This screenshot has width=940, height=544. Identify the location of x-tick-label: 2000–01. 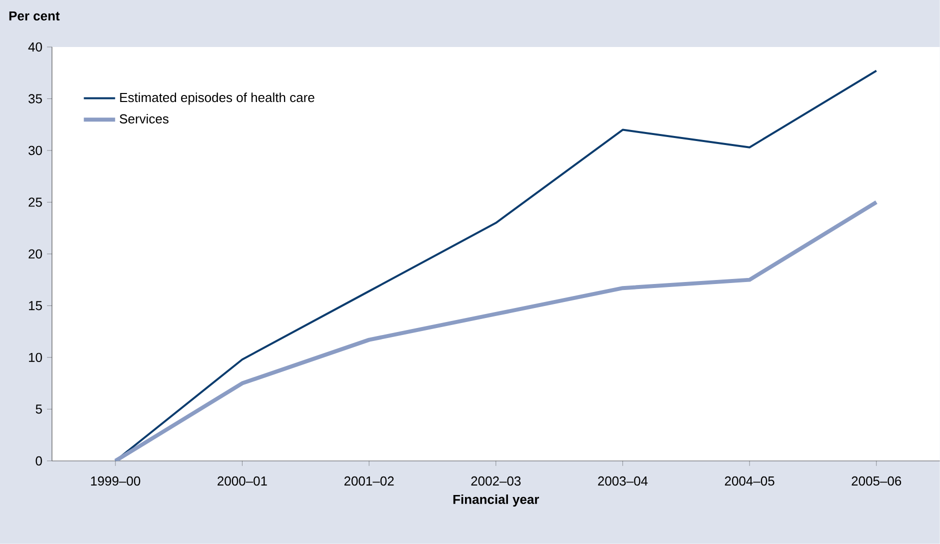
(242, 481).